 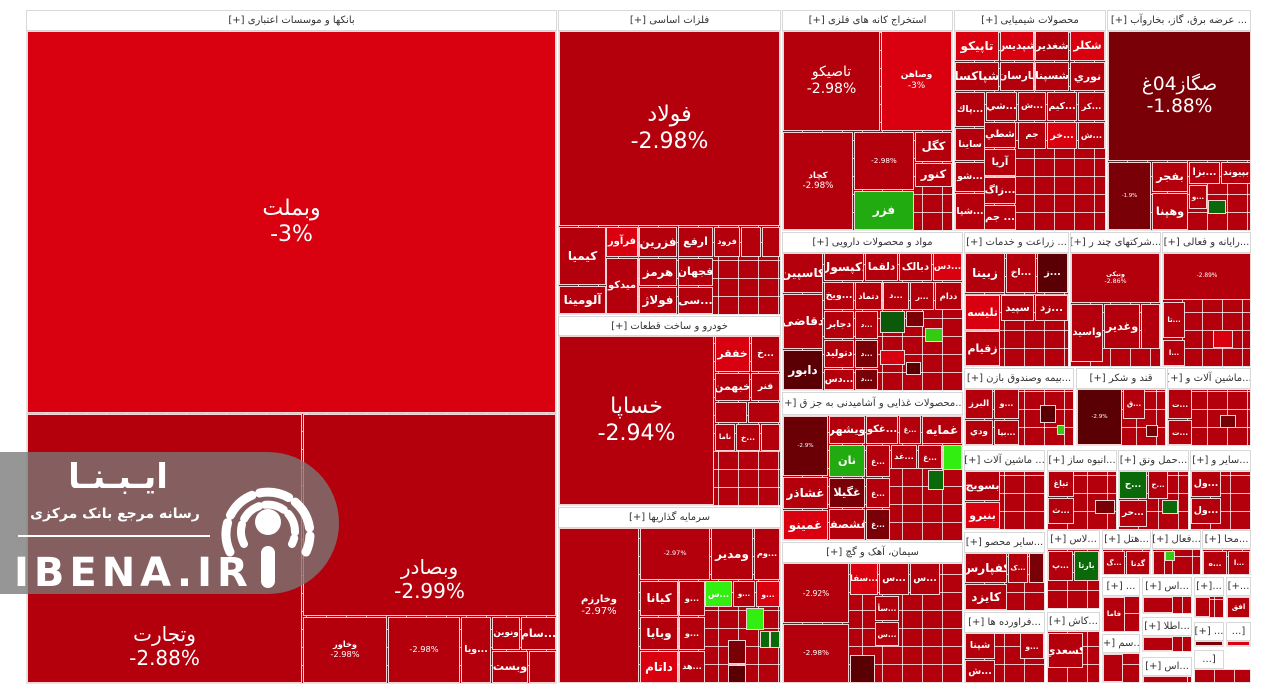 I want to click on stock-tile: تاپیکو, so click(x=977, y=46).